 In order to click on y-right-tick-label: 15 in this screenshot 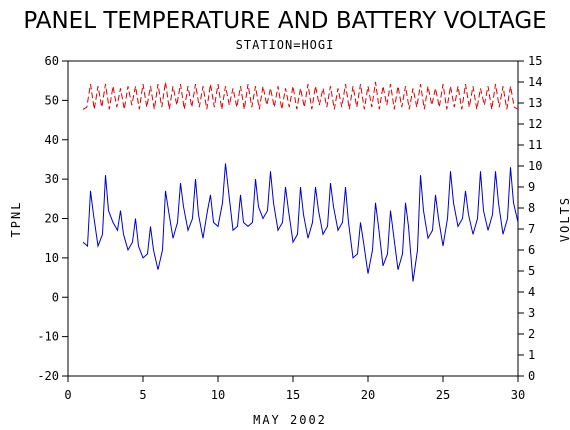, I will do `click(535, 61)`.